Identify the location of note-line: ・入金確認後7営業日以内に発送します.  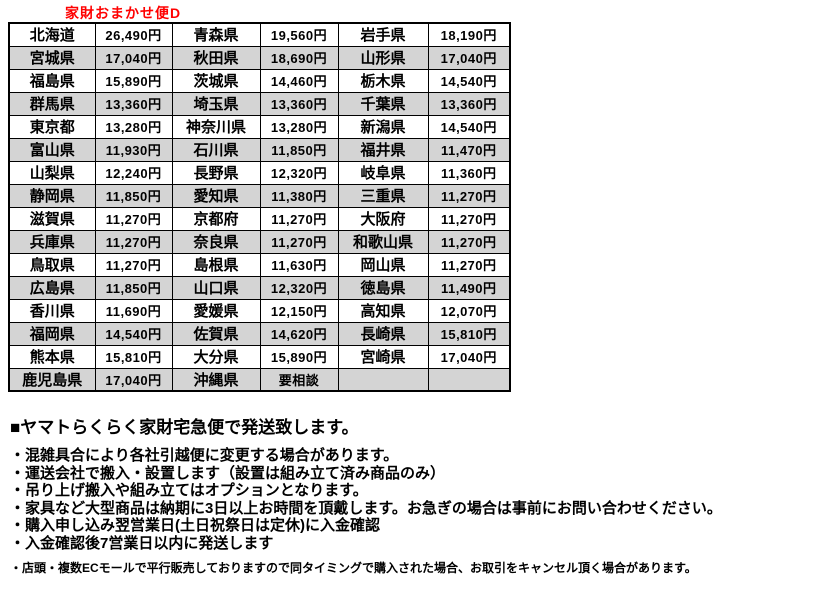
(142, 543).